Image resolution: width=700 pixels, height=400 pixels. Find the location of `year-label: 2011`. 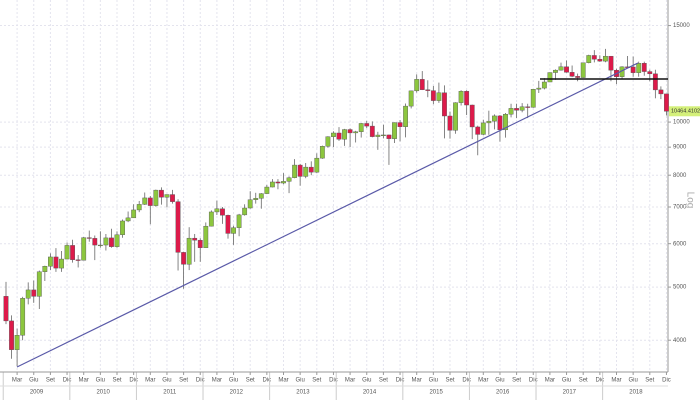

year-label: 2011 is located at coordinates (170, 393).